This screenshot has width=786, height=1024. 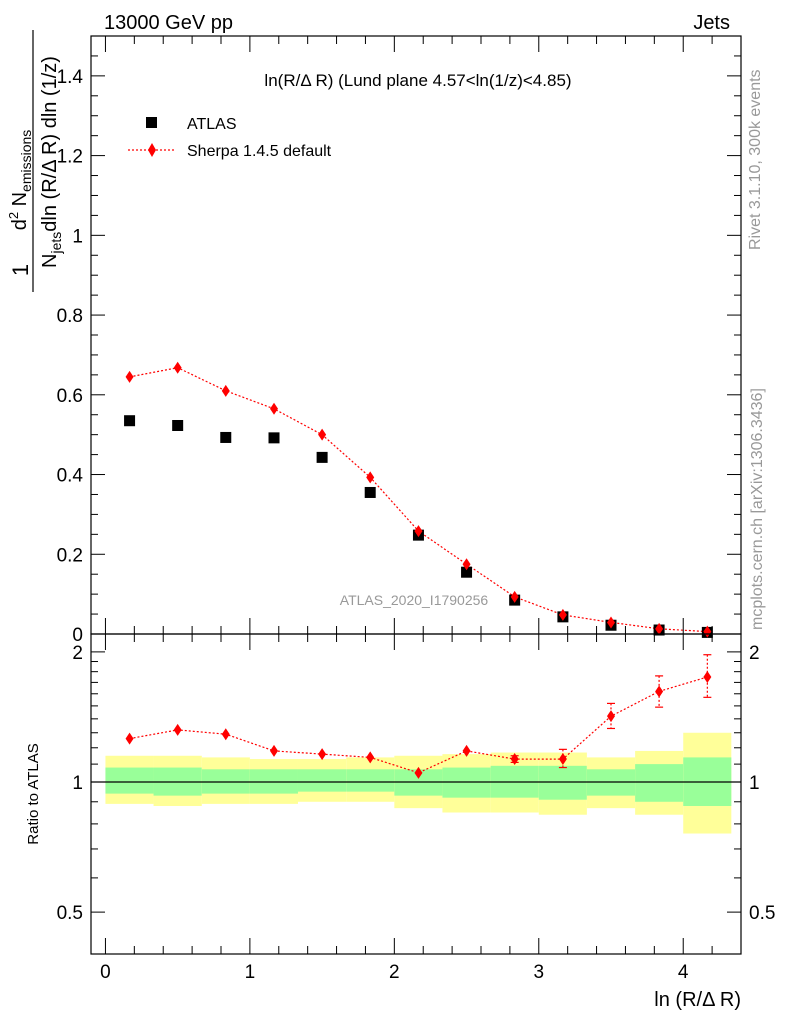 I want to click on ratio-y-axis-label: Ratio to ATLAS, so click(x=33, y=793).